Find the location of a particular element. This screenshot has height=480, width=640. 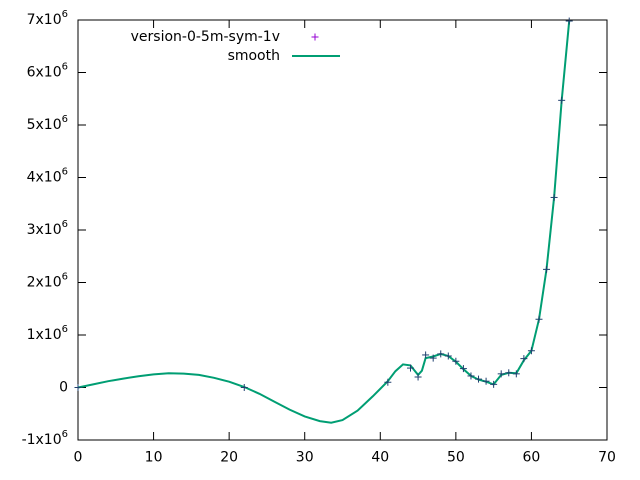

y-tick-label: 1x10⁶ is located at coordinates (47, 333).